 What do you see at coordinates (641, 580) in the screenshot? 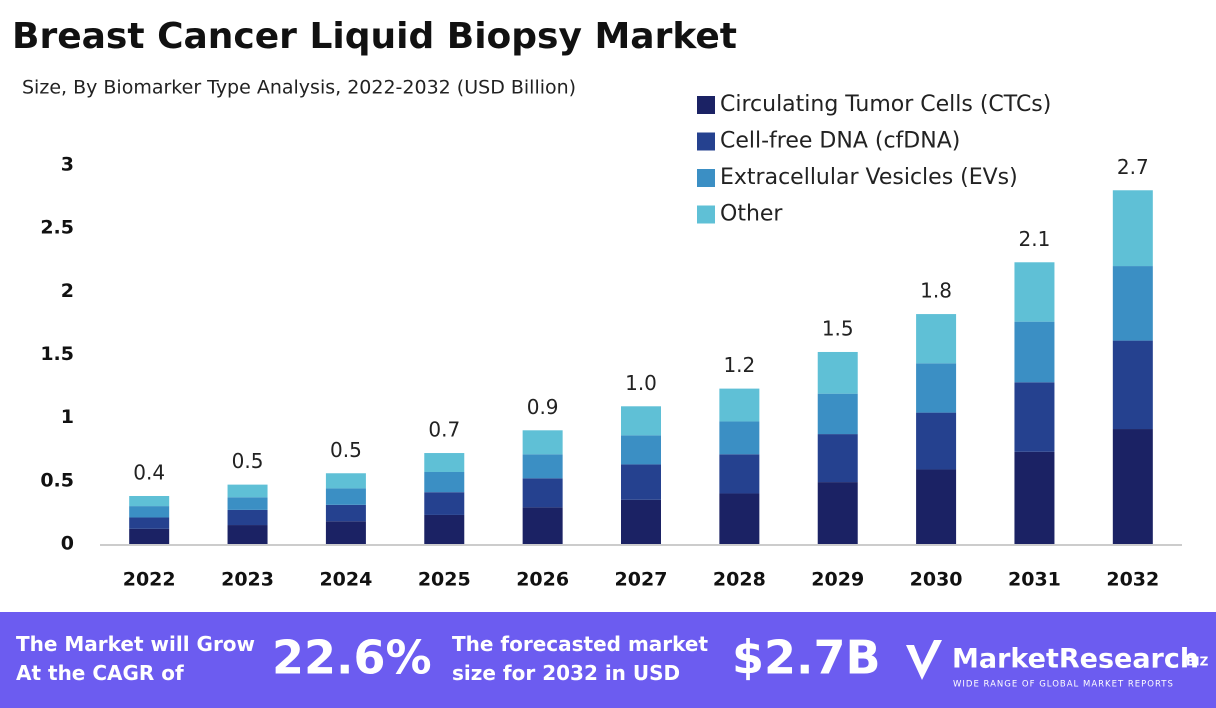
I see `x-tick-label: 2027` at bounding box center [641, 580].